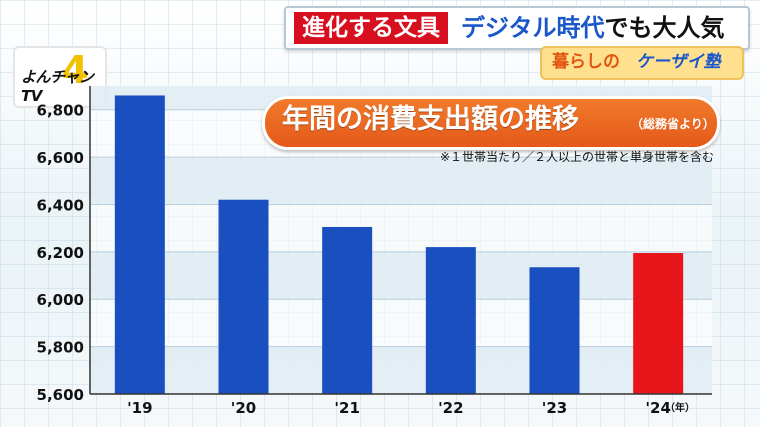  I want to click on y-tick-label: 6,600, so click(60, 158).